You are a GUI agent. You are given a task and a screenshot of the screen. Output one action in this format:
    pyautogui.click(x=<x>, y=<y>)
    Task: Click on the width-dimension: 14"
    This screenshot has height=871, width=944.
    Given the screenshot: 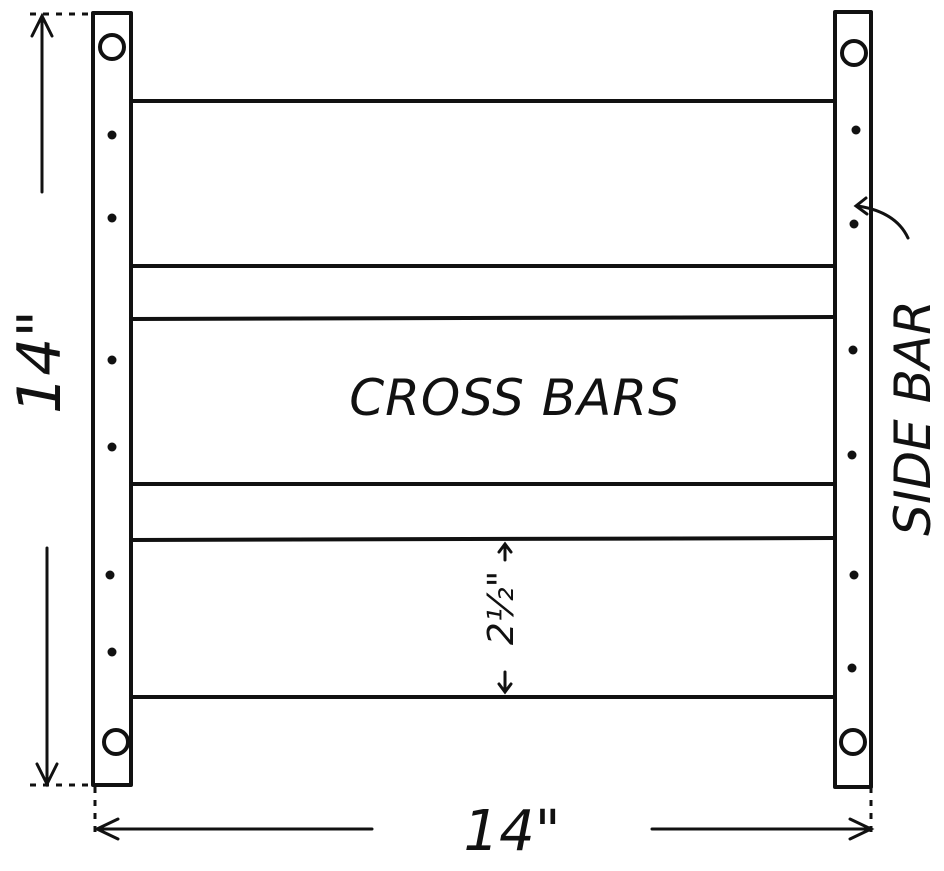 What is the action you would take?
    pyautogui.click(x=484, y=825)
    